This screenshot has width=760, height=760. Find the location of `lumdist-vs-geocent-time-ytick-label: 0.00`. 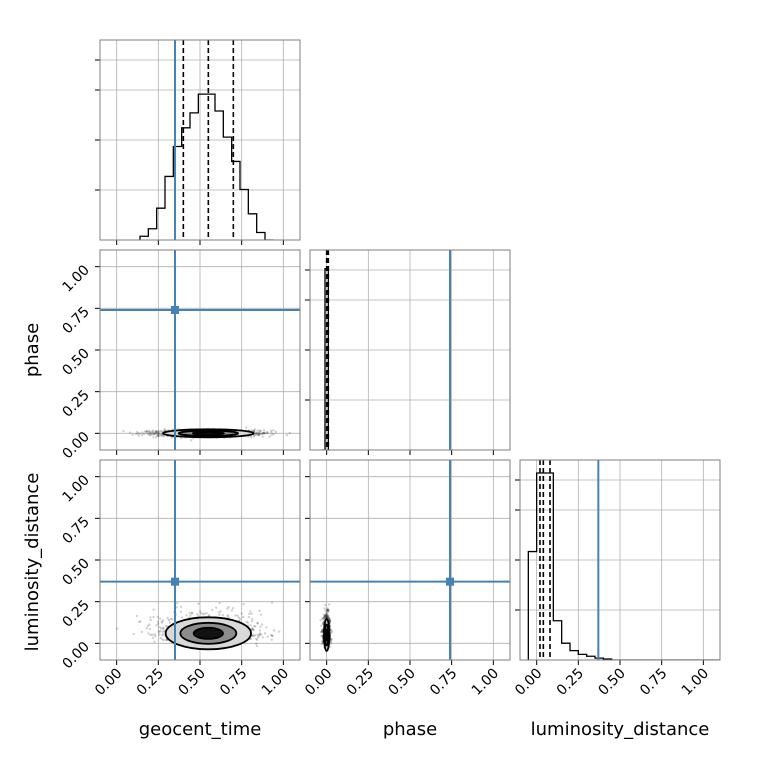

lumdist-vs-geocent-time-ytick-label: 0.00 is located at coordinates (75, 655).